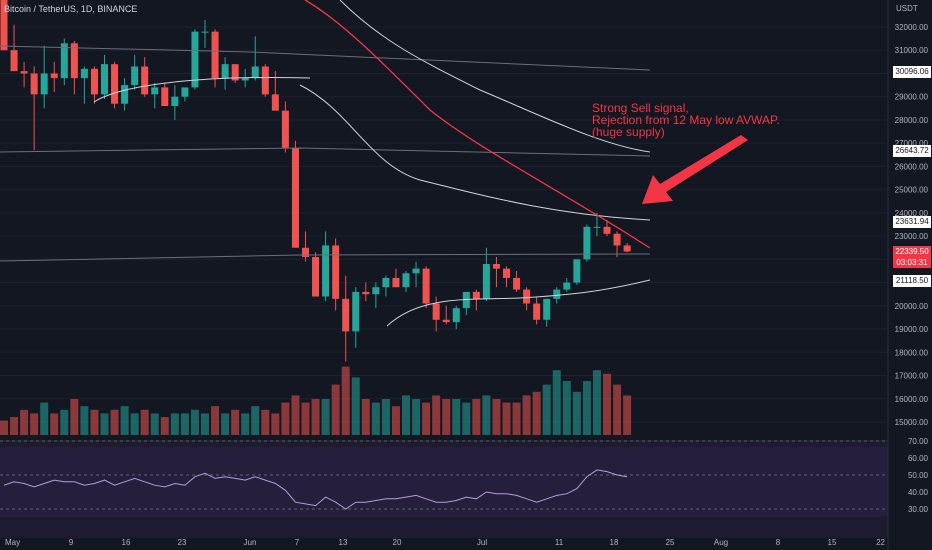  I want to click on x-tick-label: May, so click(12, 542).